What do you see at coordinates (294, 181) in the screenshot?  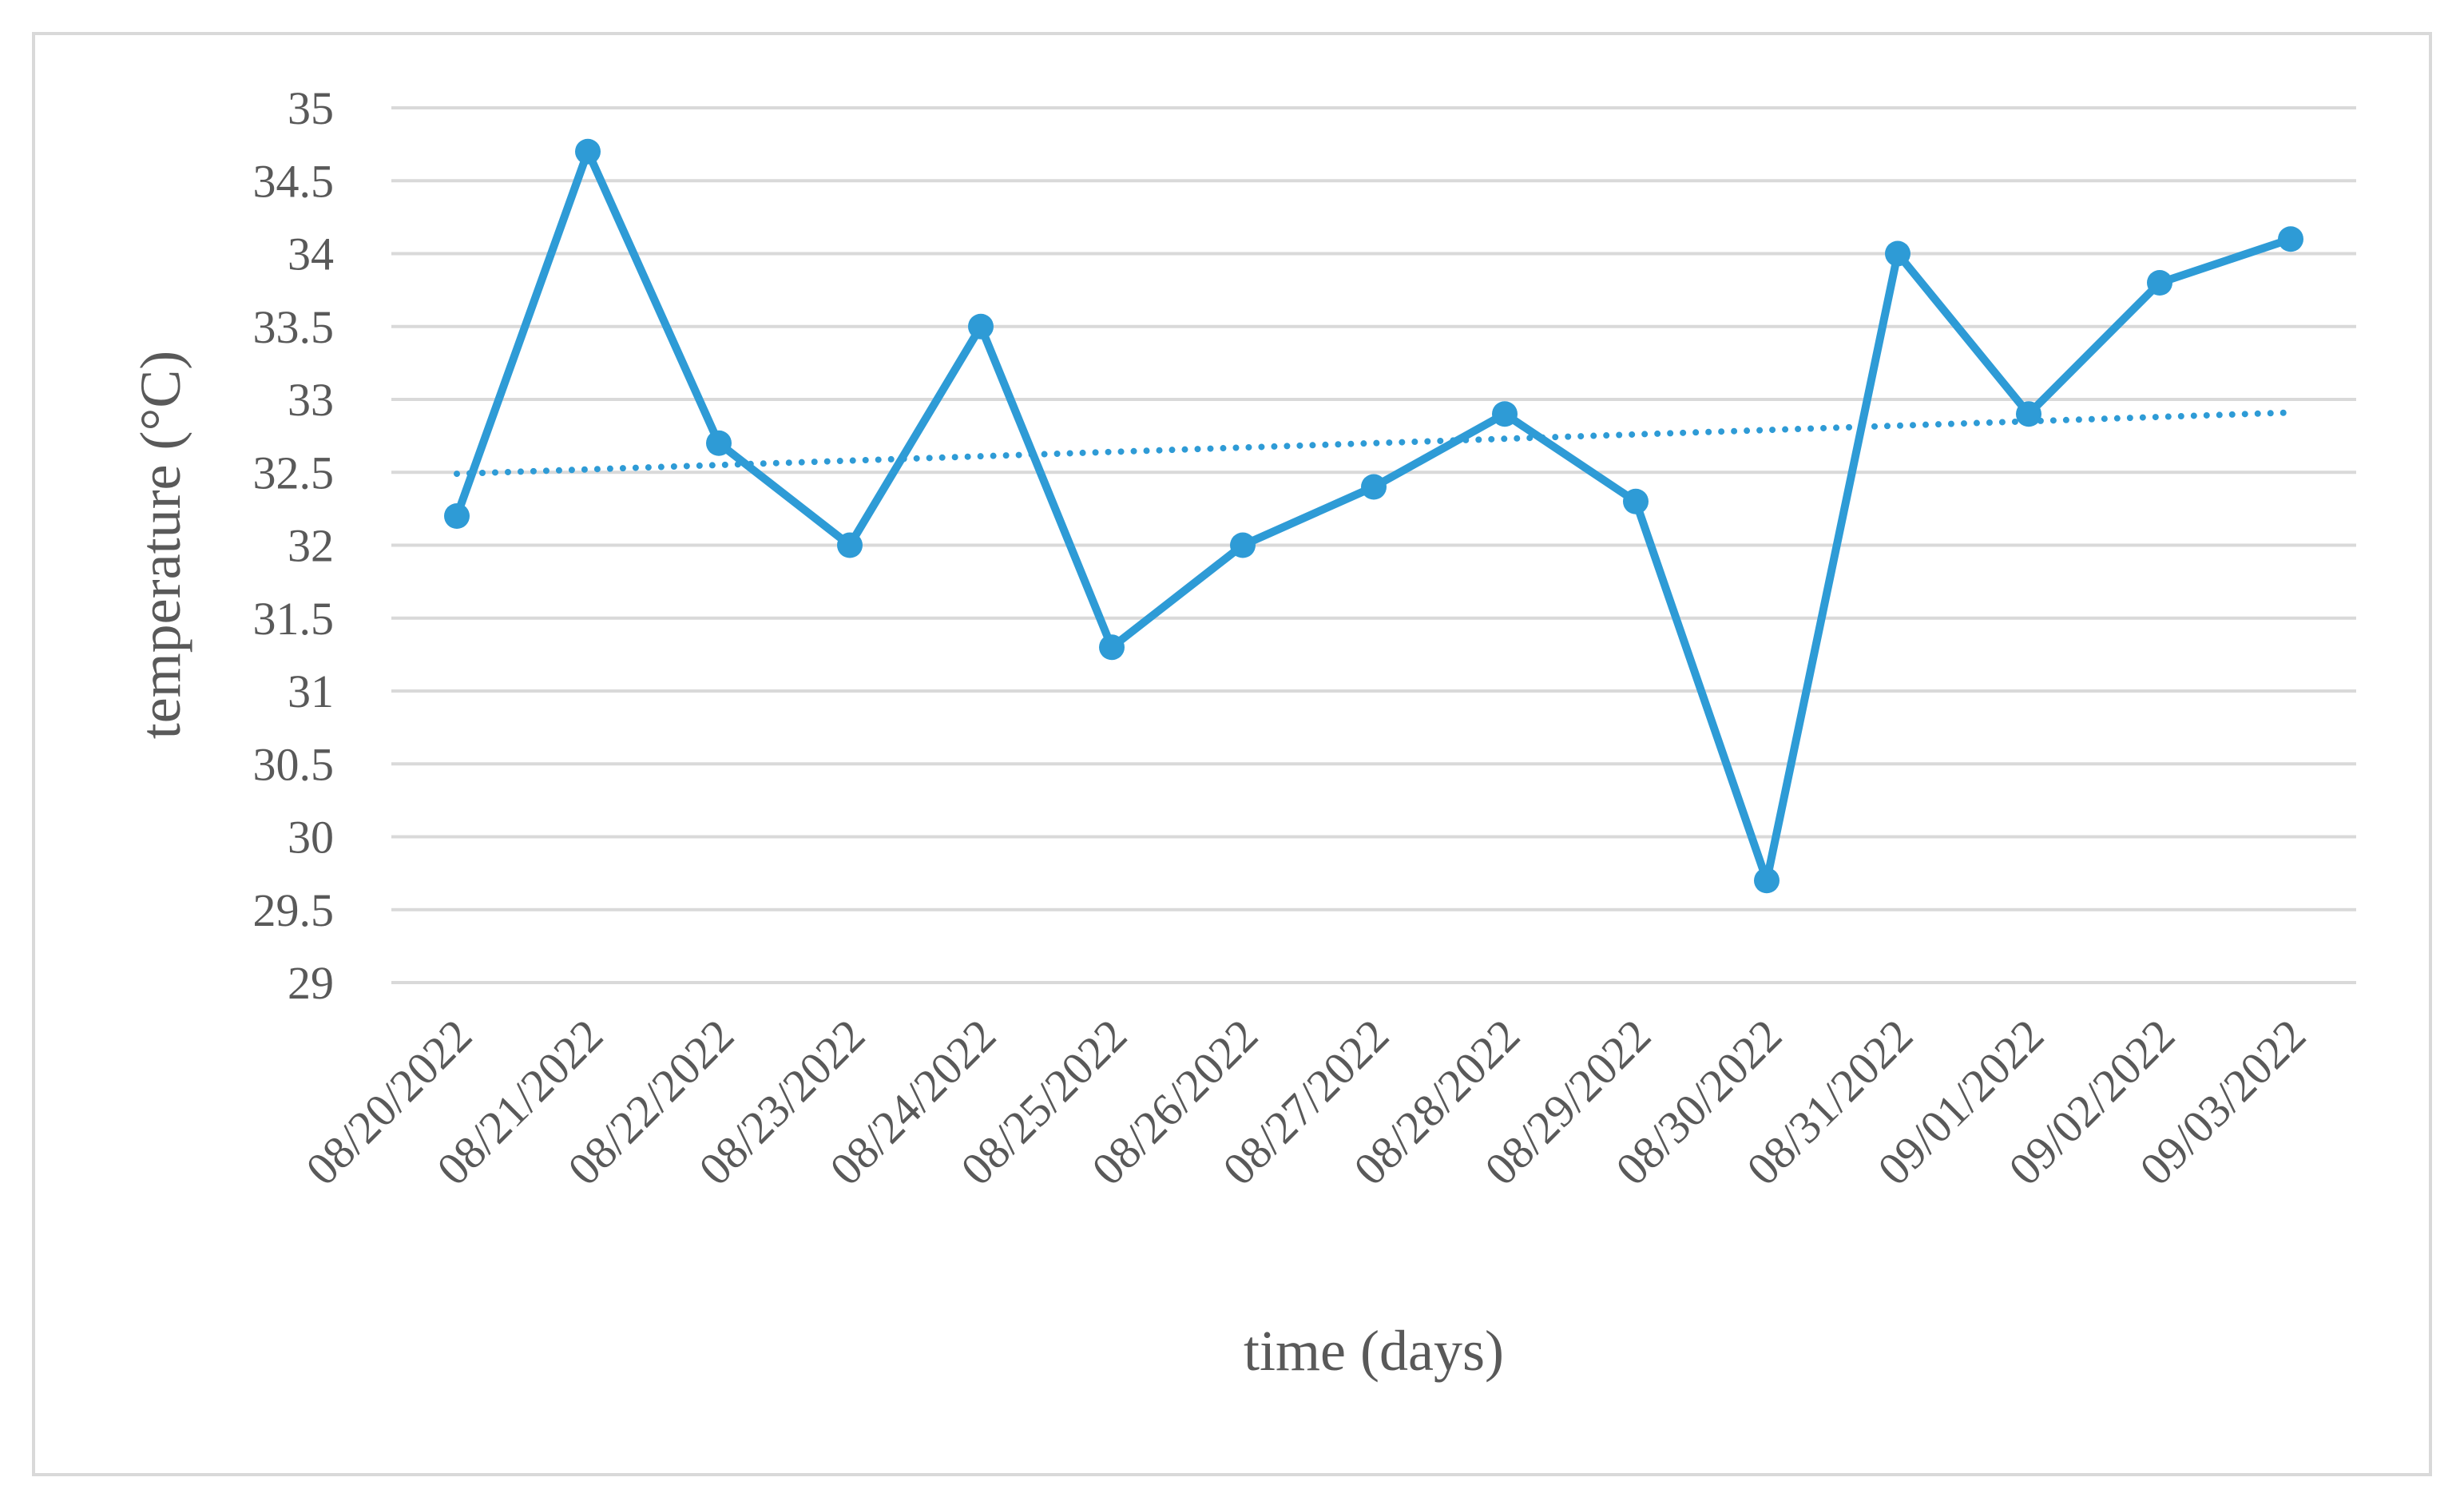 I see `y-tick-label: 34.5` at bounding box center [294, 181].